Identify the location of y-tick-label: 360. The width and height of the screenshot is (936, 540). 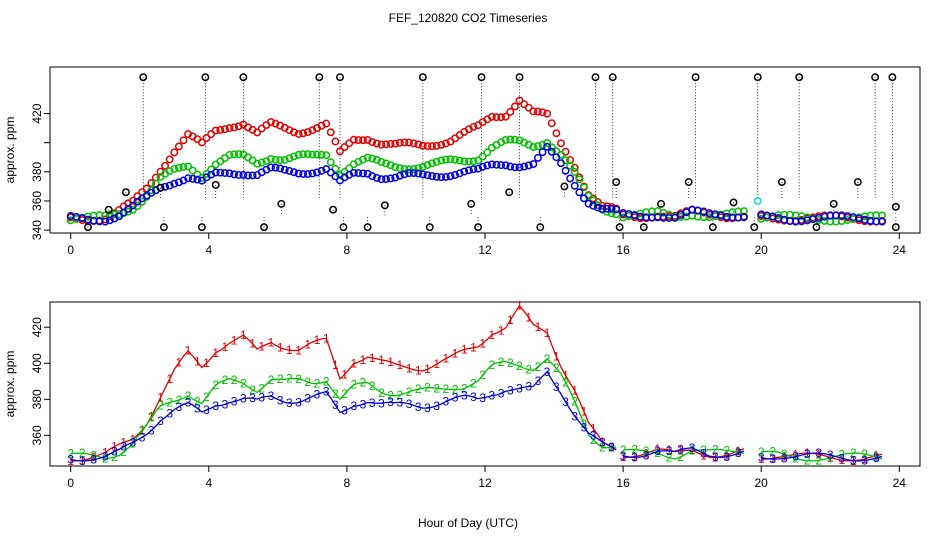
(37, 435).